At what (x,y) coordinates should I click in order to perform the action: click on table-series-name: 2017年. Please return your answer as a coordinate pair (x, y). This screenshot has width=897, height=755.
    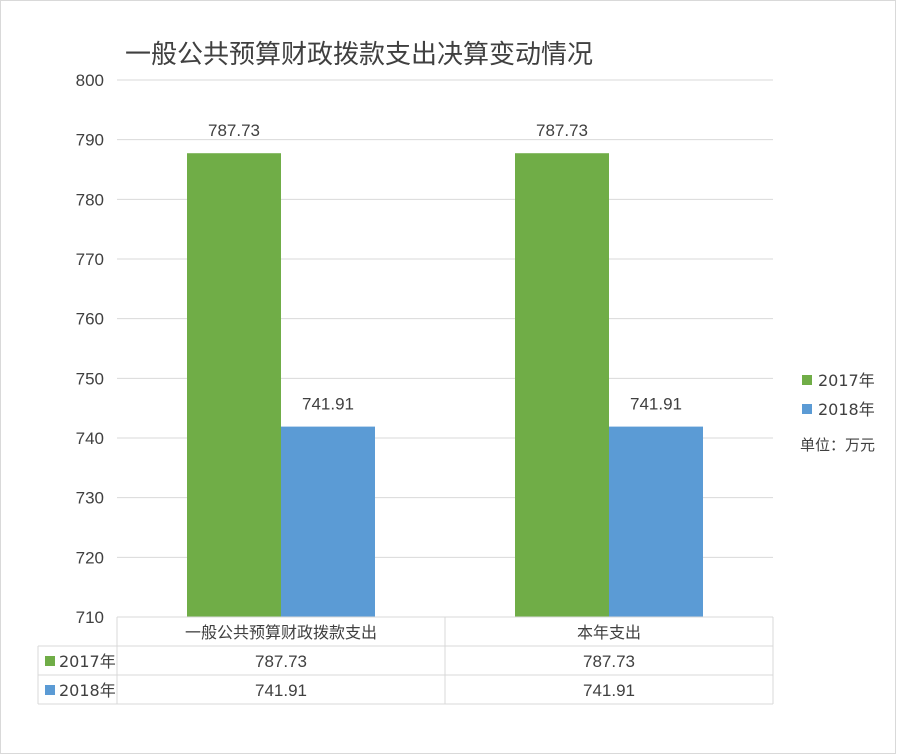
    Looking at the image, I should click on (87, 661).